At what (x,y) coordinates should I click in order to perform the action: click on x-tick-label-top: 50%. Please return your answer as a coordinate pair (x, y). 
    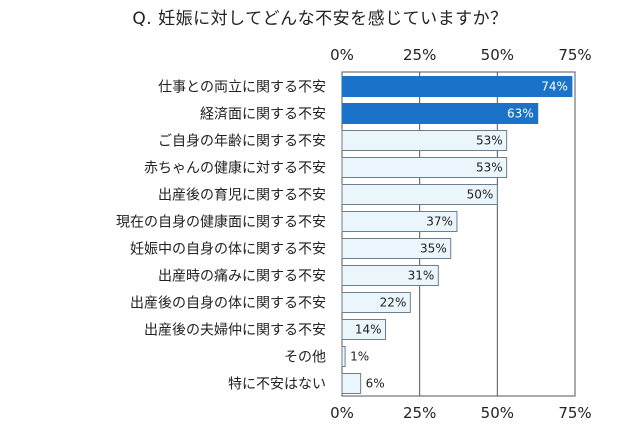
    Looking at the image, I should click on (497, 55).